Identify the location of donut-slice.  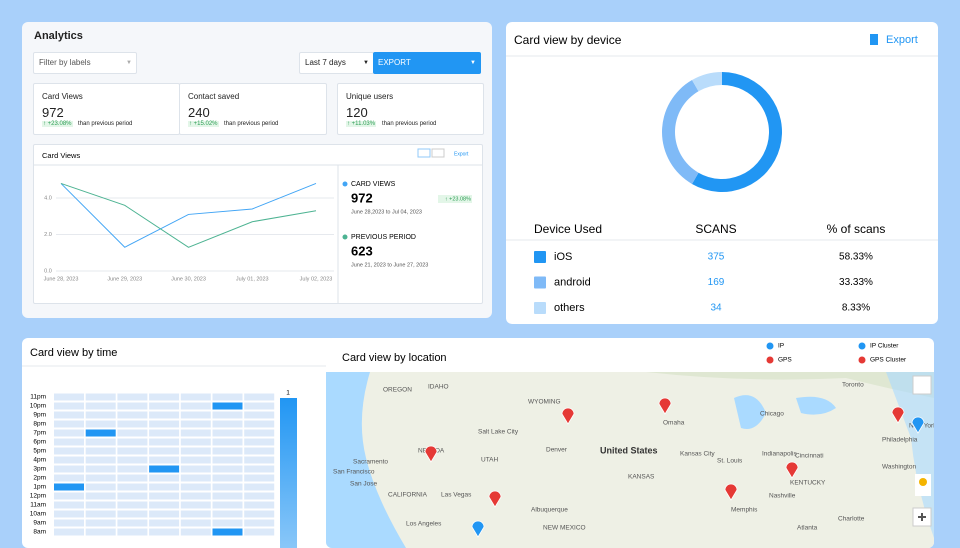
(707, 82).